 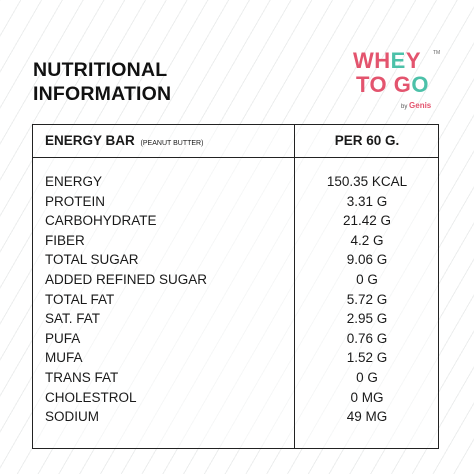 What do you see at coordinates (437, 53) in the screenshot?
I see `logo-trademark: TM` at bounding box center [437, 53].